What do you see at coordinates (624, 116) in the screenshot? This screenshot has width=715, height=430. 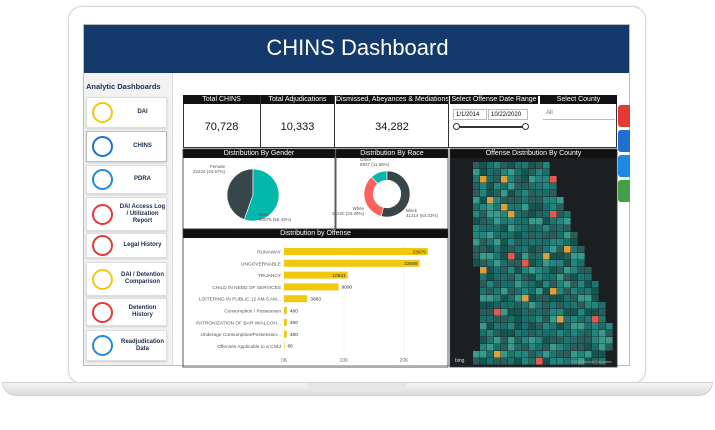 I see `button-red` at bounding box center [624, 116].